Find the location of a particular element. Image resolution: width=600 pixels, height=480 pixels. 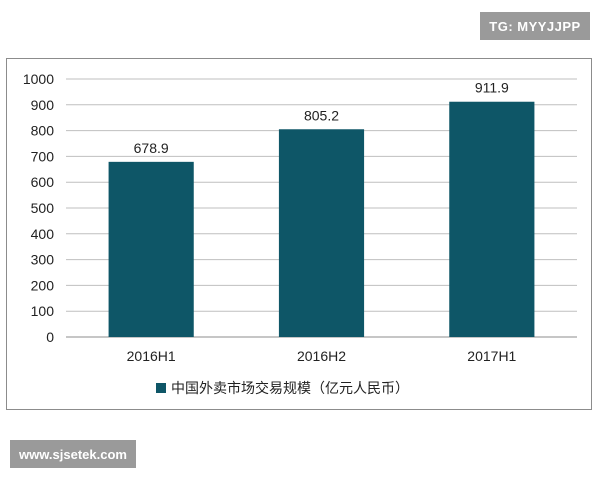

y-tick-label: 200 is located at coordinates (43, 285).